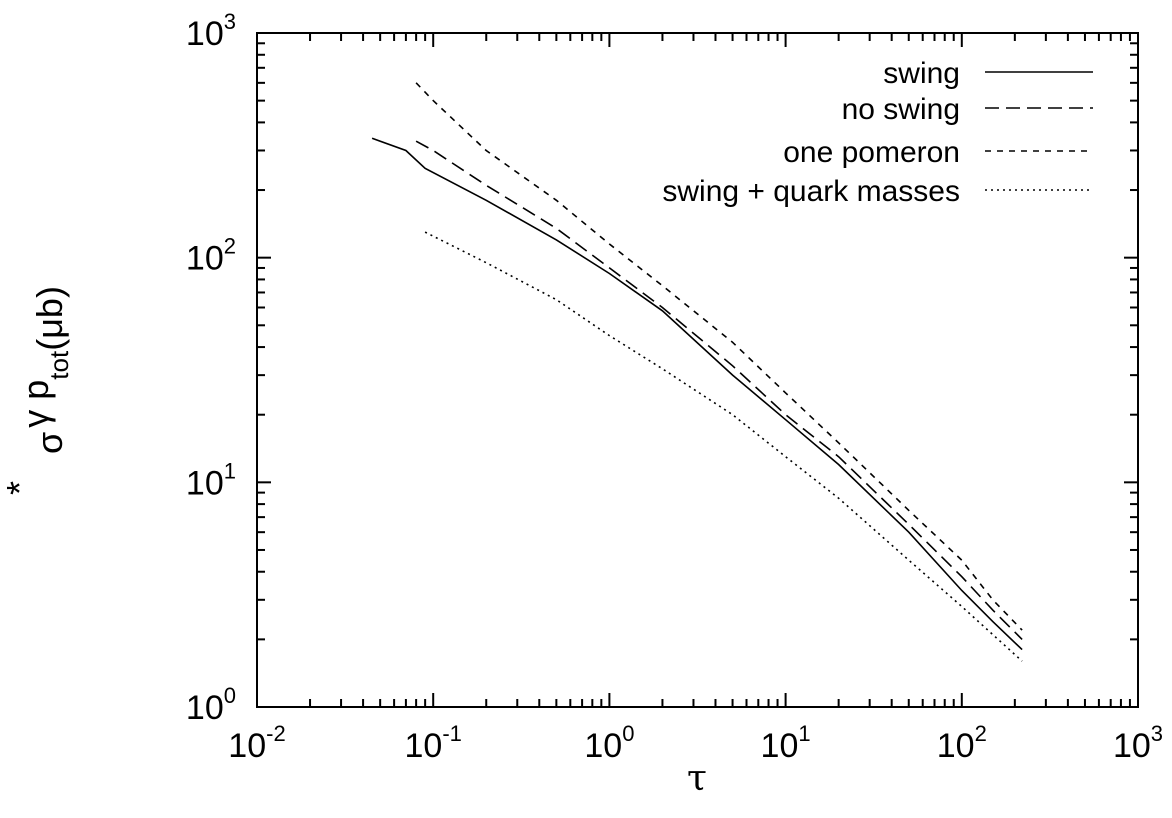 The image size is (1172, 818). Describe the element at coordinates (871, 152) in the screenshot. I see `legend-label: one pomeron` at that location.